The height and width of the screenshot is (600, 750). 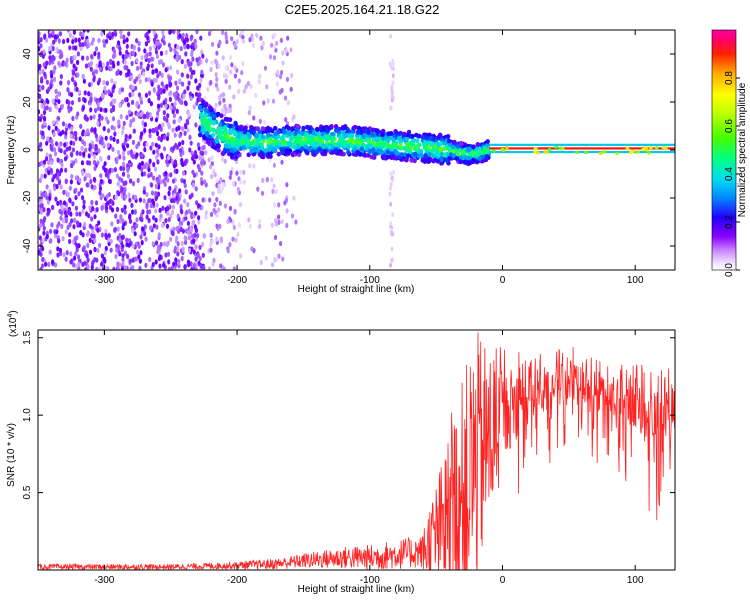 What do you see at coordinates (27, 54) in the screenshot?
I see `y-tick-label: 40` at bounding box center [27, 54].